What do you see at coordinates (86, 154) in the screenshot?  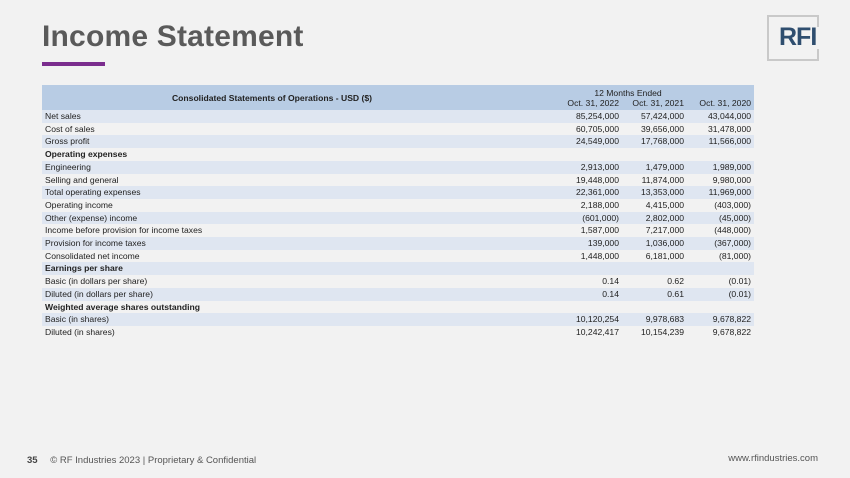 I see `row-label: Operating expenses` at bounding box center [86, 154].